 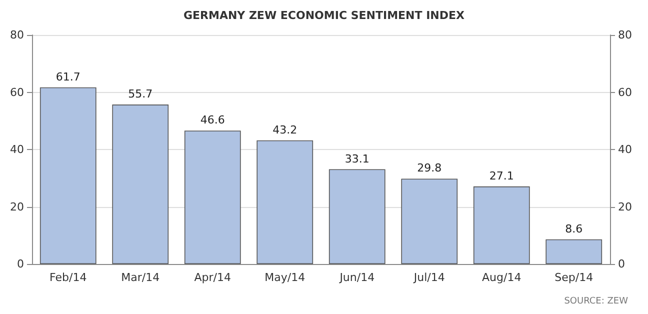 I want to click on y2-tick-label: 60, so click(x=625, y=92).